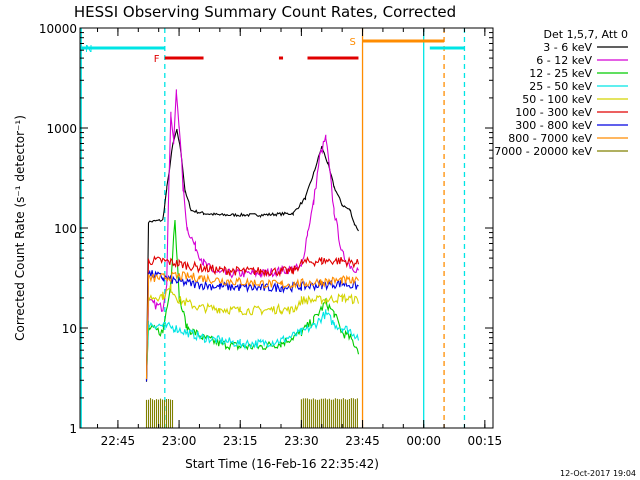  Describe the element at coordinates (179, 441) in the screenshot. I see `x-tick-label: 23:00` at that location.